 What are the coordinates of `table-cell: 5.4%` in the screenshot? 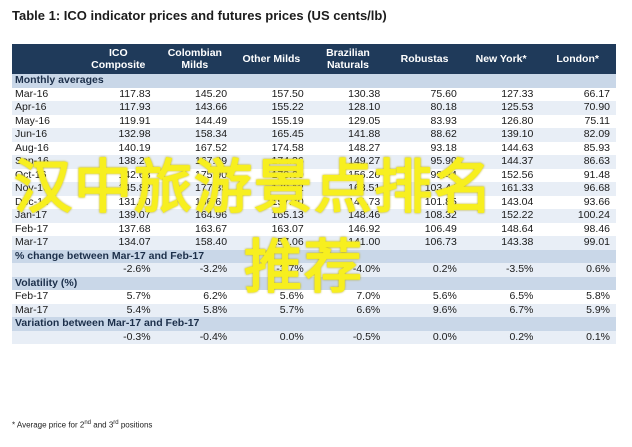 It's located at (118, 310).